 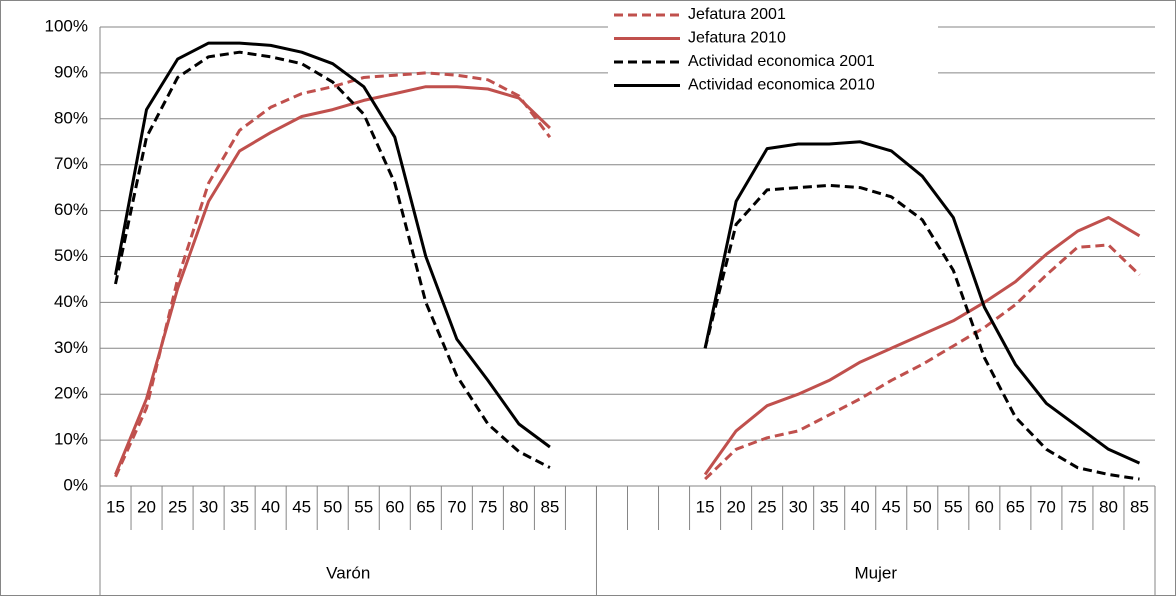 I want to click on y-tick-label: 70%, so click(x=71, y=163).